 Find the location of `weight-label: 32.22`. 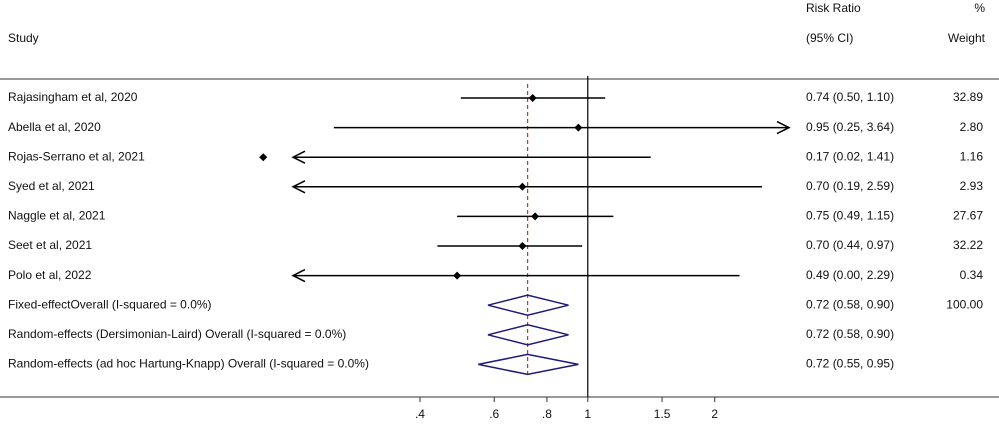

weight-label: 32.22 is located at coordinates (968, 245).